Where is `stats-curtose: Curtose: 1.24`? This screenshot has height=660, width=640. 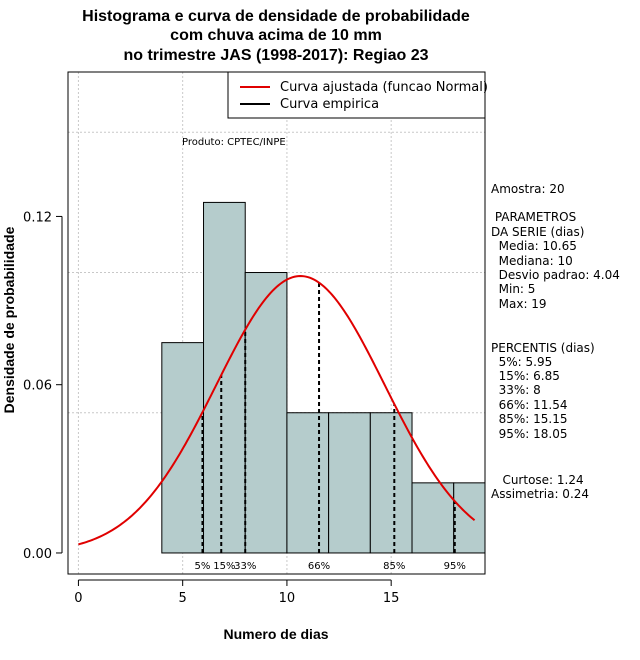 stats-curtose: Curtose: 1.24 is located at coordinates (537, 480).